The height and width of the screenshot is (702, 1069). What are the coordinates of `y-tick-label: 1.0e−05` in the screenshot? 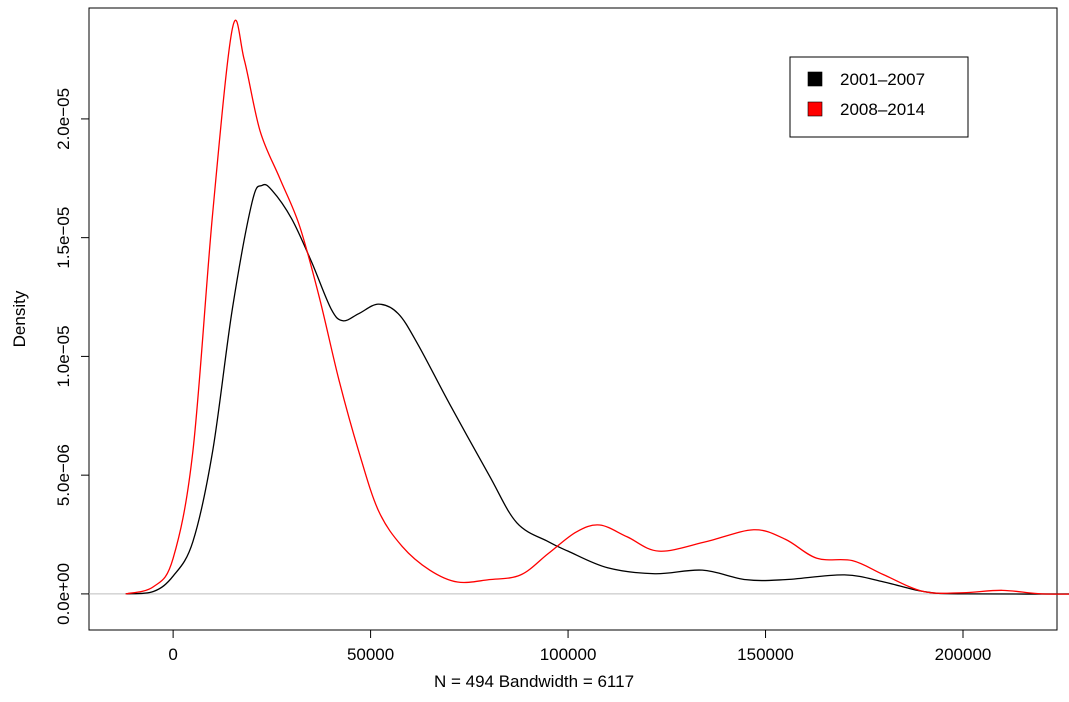 It's located at (63, 356).